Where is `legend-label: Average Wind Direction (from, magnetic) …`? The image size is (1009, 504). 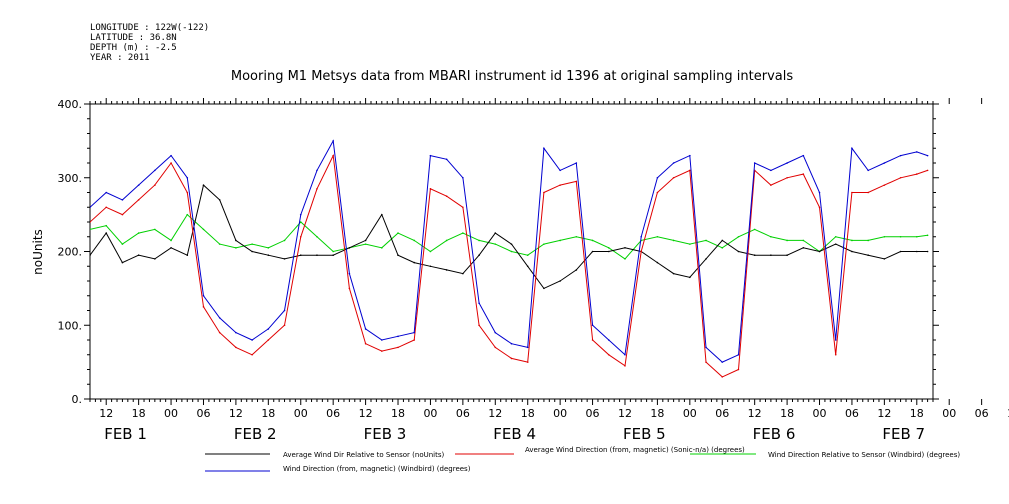 legend-label: Average Wind Direction (from, magnetic) … is located at coordinates (635, 450).